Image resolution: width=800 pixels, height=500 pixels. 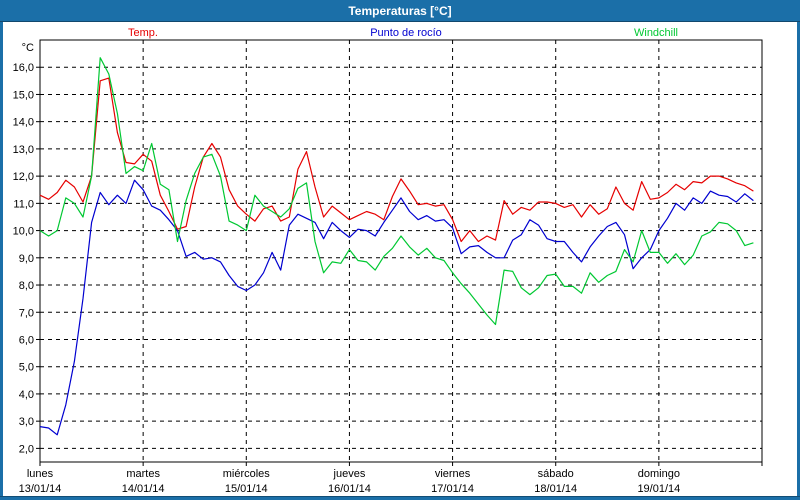 I want to click on window-frame-right, so click(x=798, y=261).